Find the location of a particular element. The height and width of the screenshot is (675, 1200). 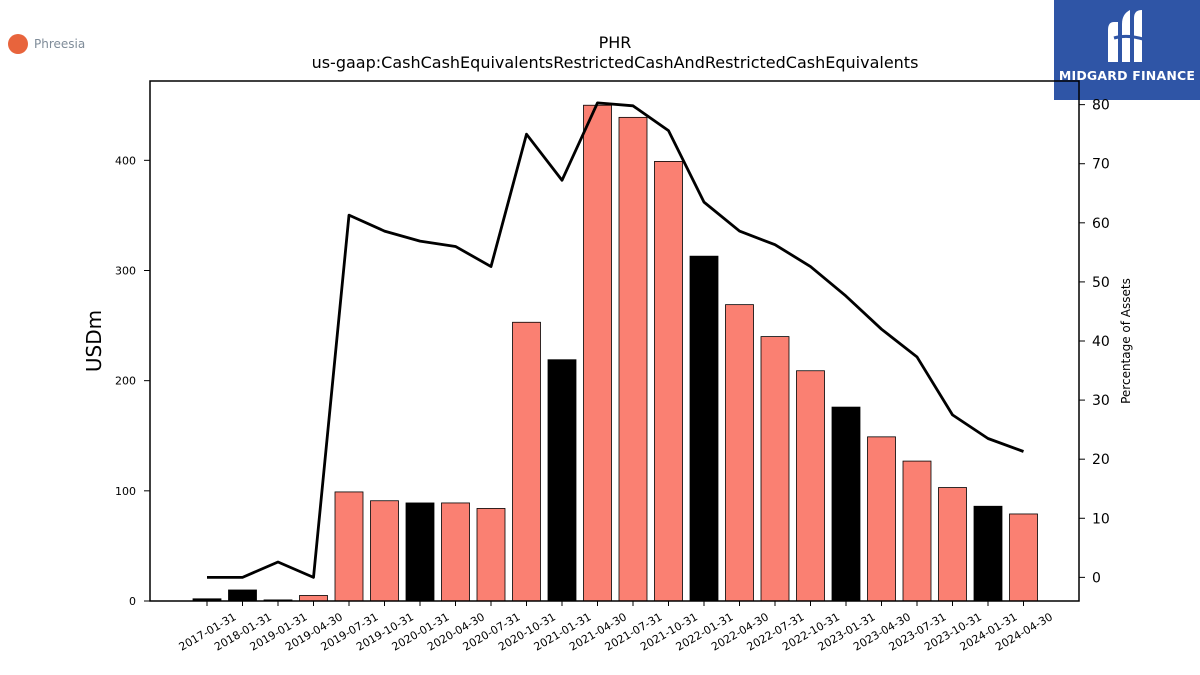

y-tick-label: 100 is located at coordinates (125, 491).